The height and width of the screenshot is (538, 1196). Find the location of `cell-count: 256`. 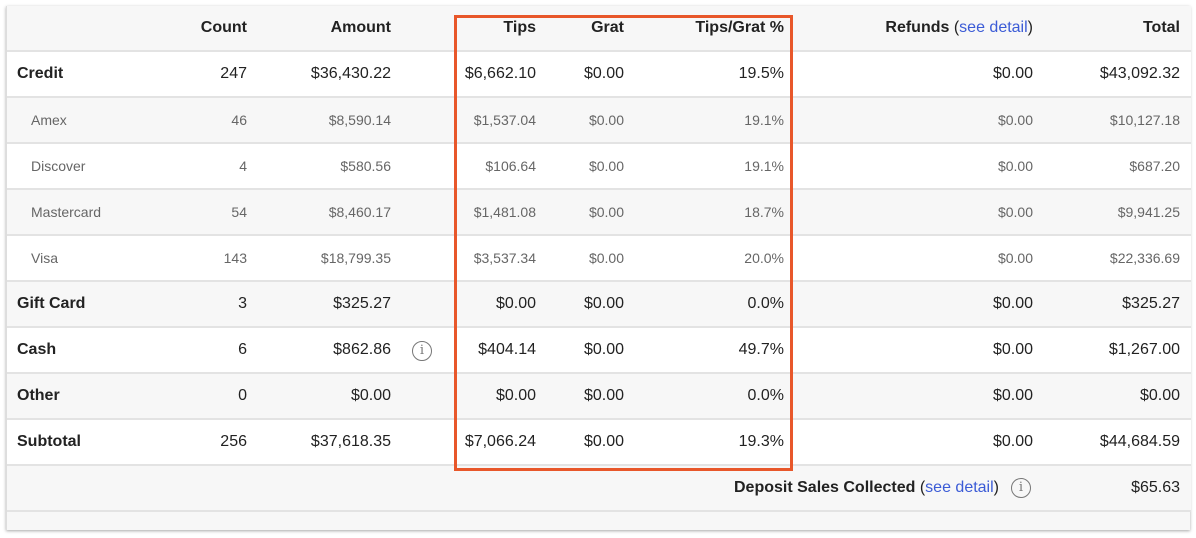

cell-count: 256 is located at coordinates (233, 441).